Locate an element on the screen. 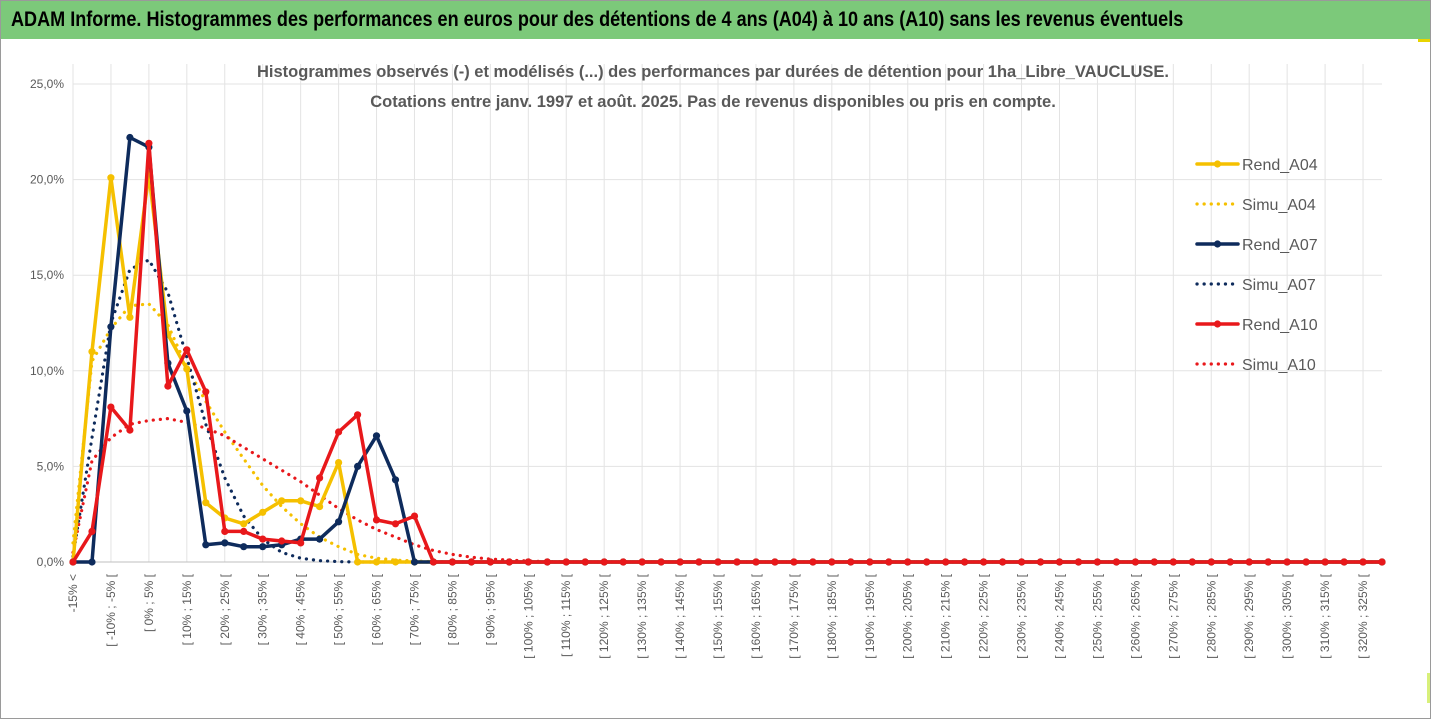 The height and width of the screenshot is (719, 1431). x-tick-label: -15% < is located at coordinates (73, 593).